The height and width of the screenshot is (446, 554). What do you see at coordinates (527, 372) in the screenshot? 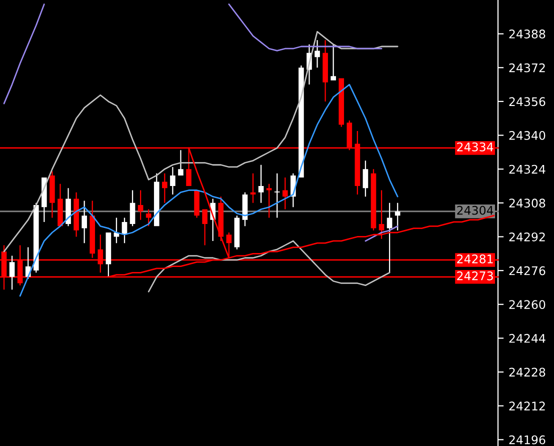
I see `y-tick-label: 24228` at bounding box center [527, 372].